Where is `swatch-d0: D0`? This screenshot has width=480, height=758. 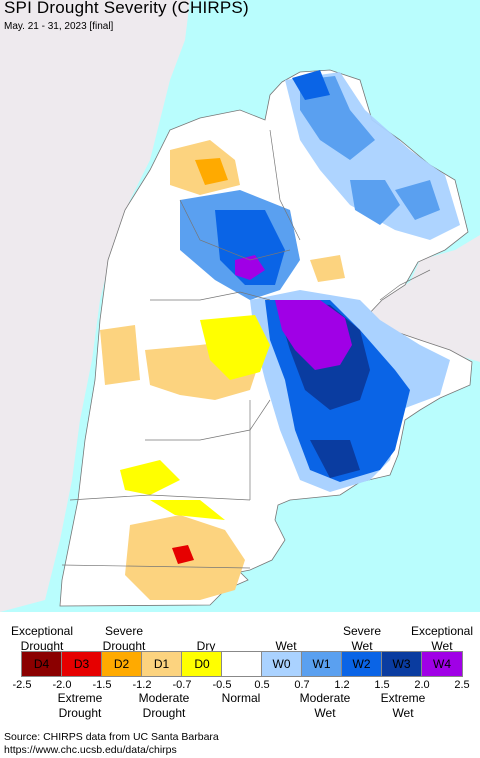
swatch-d0: D0 is located at coordinates (202, 664).